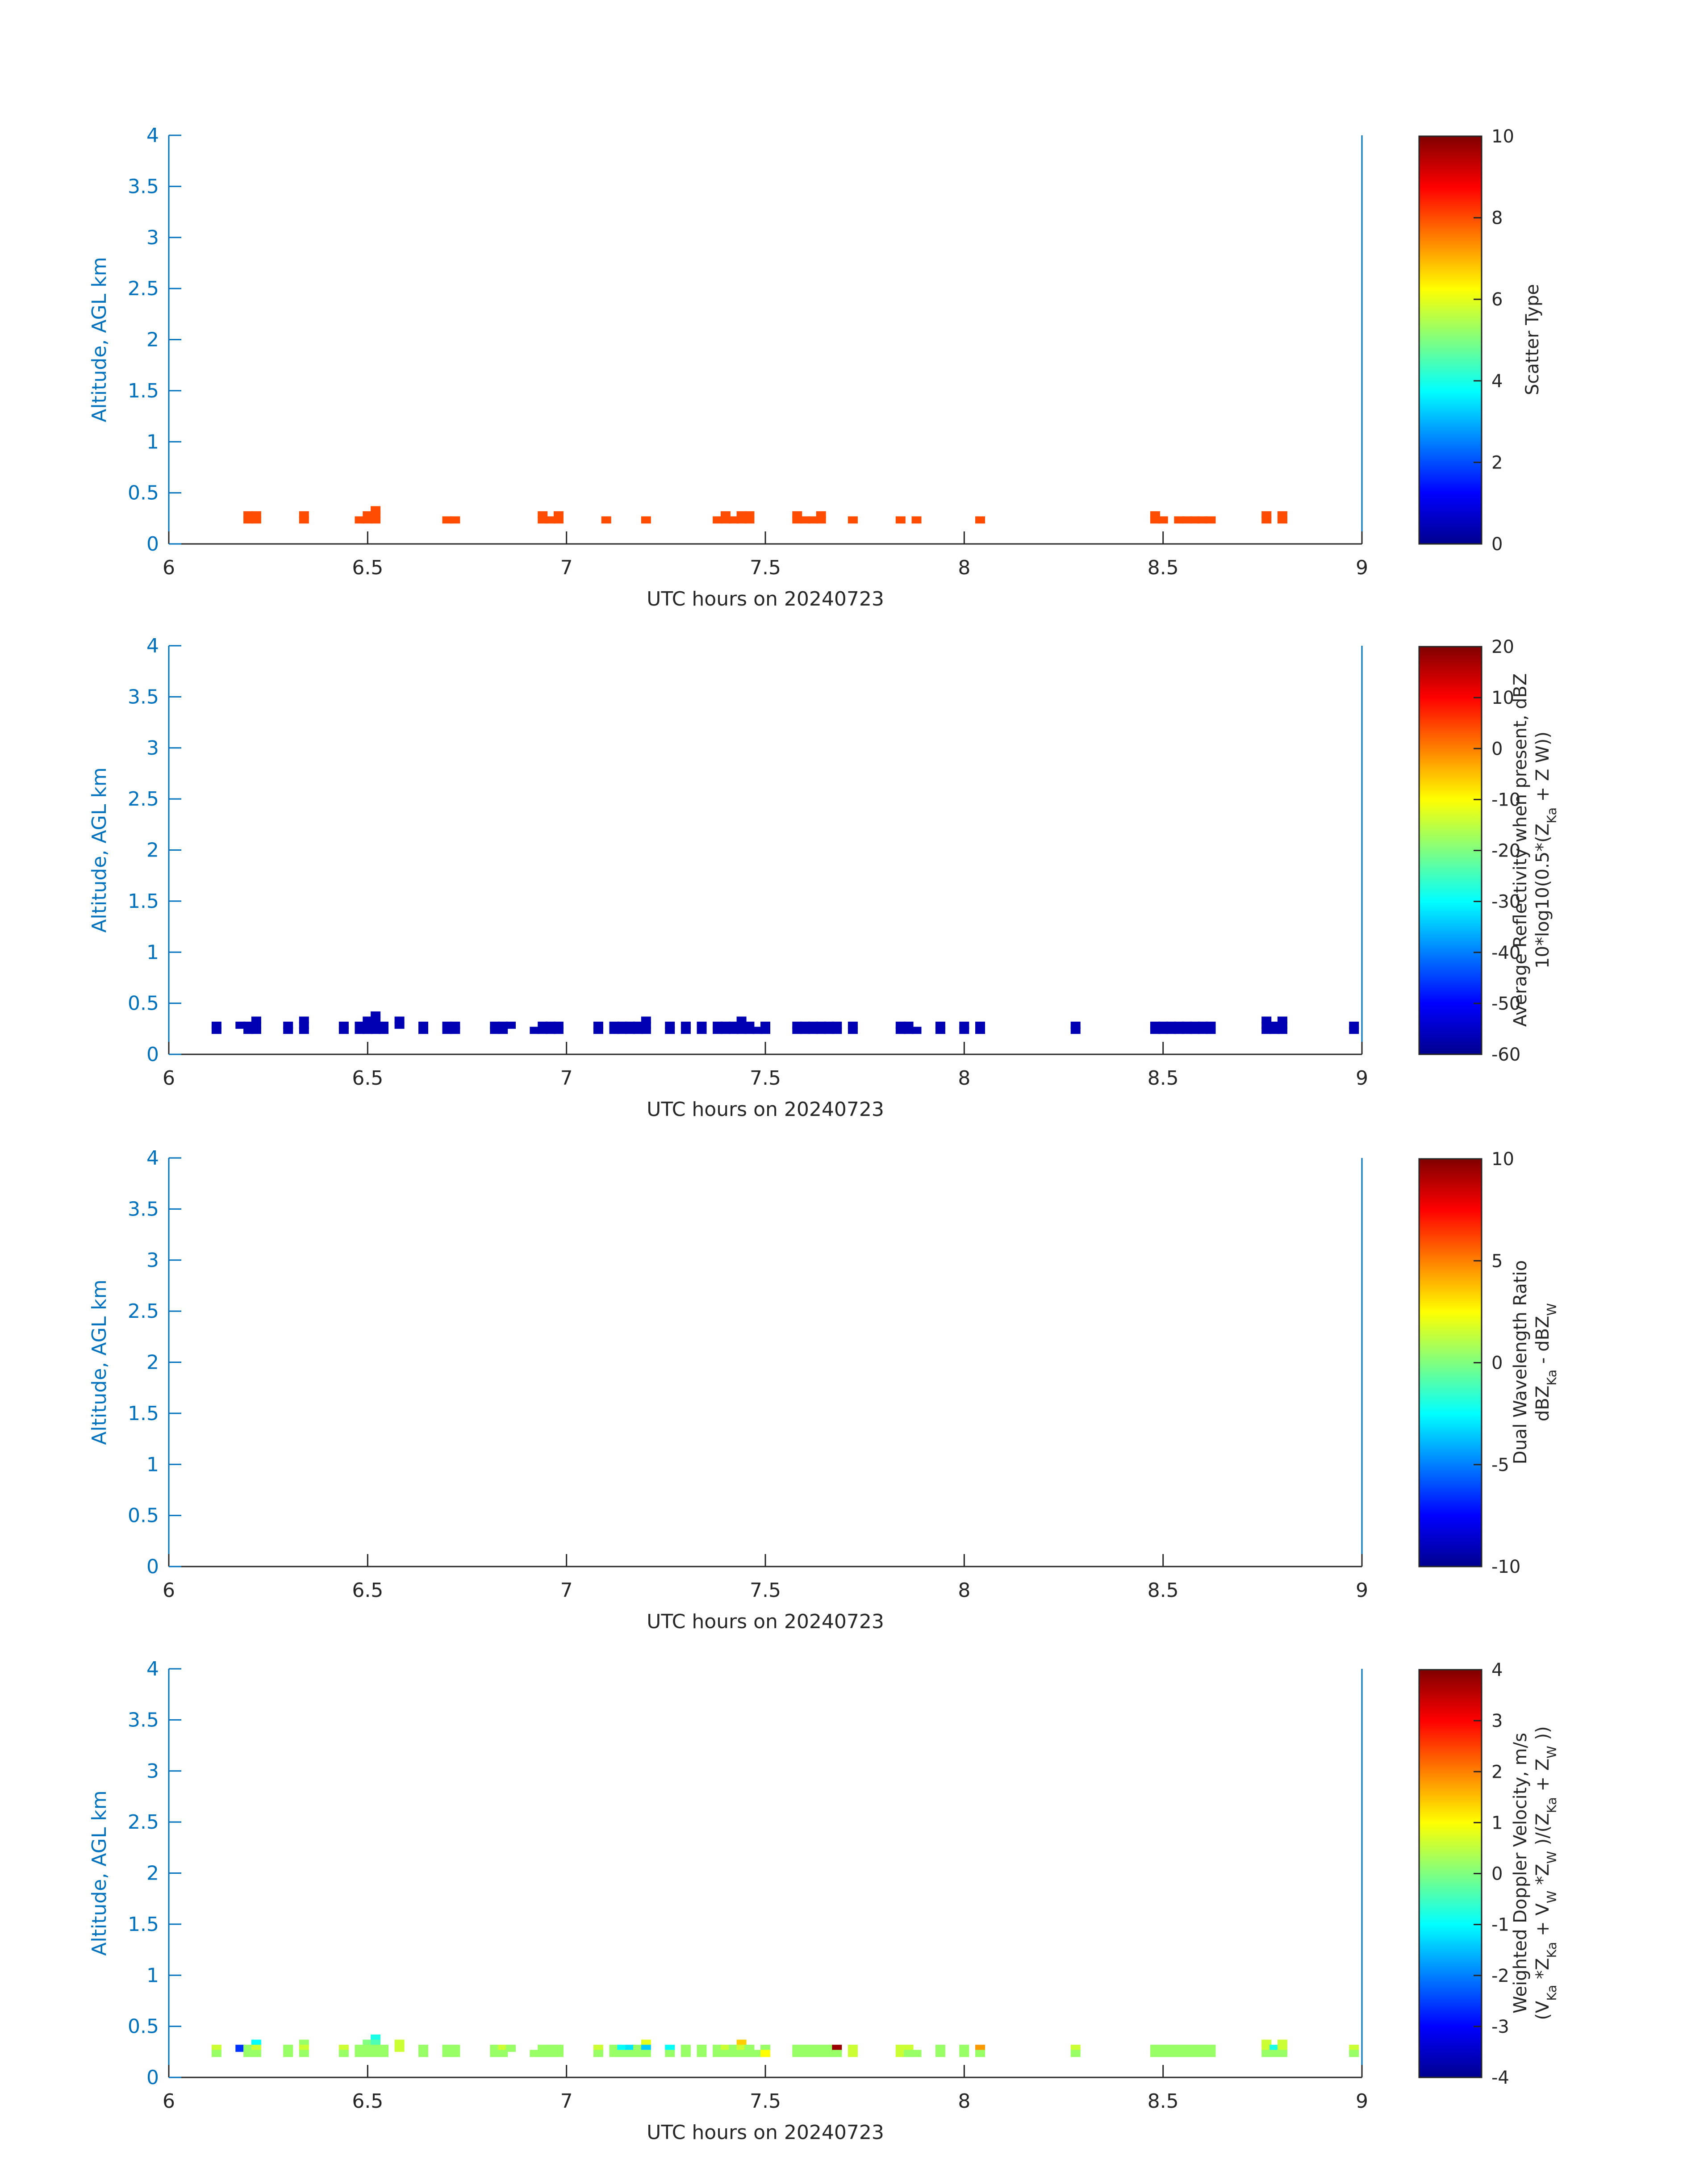  Describe the element at coordinates (1500, 2027) in the screenshot. I see `colorbar-tick-label: -3` at that location.